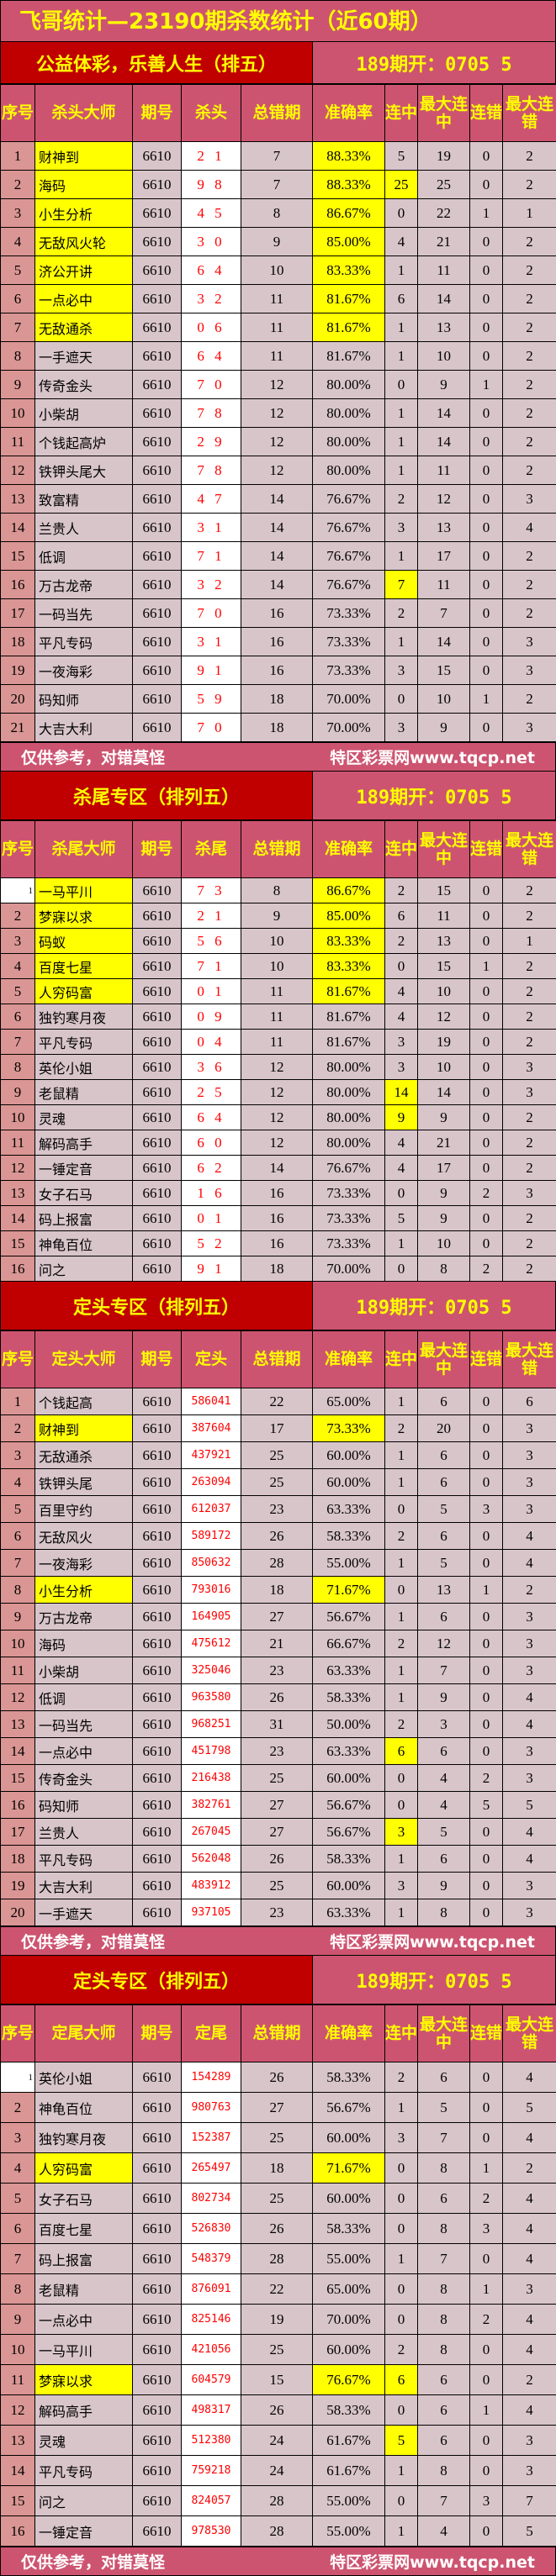 Image resolution: width=556 pixels, height=2576 pixels. I want to click on cell-accuracy: 56.67%, so click(349, 1805).